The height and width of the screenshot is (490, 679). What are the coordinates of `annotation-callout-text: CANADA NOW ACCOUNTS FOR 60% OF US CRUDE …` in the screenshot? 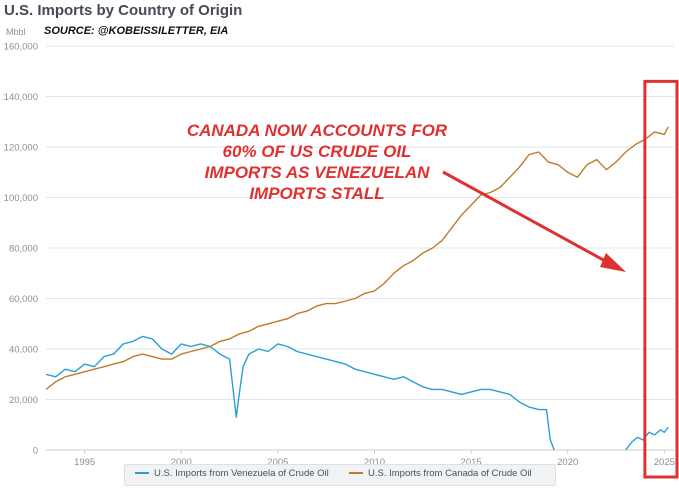 It's located at (317, 162).